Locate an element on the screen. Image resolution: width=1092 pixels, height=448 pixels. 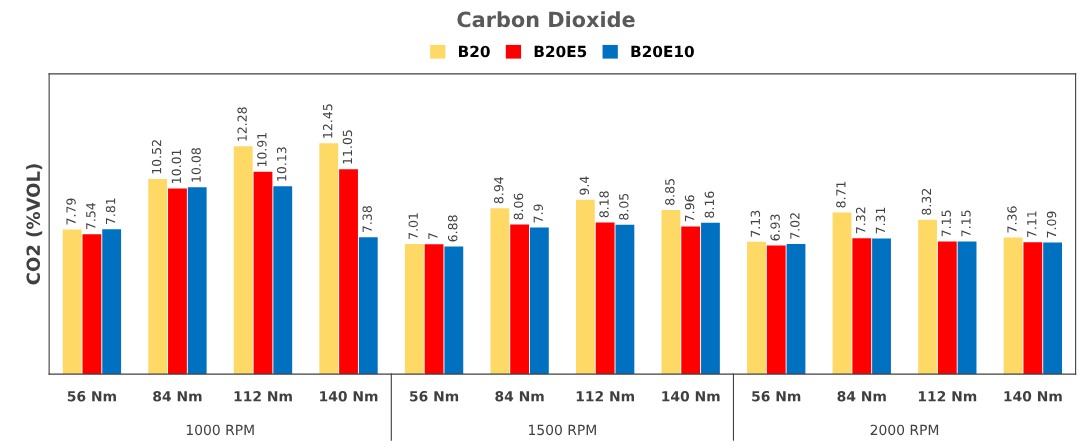
data-label: 8.94 is located at coordinates (499, 190).